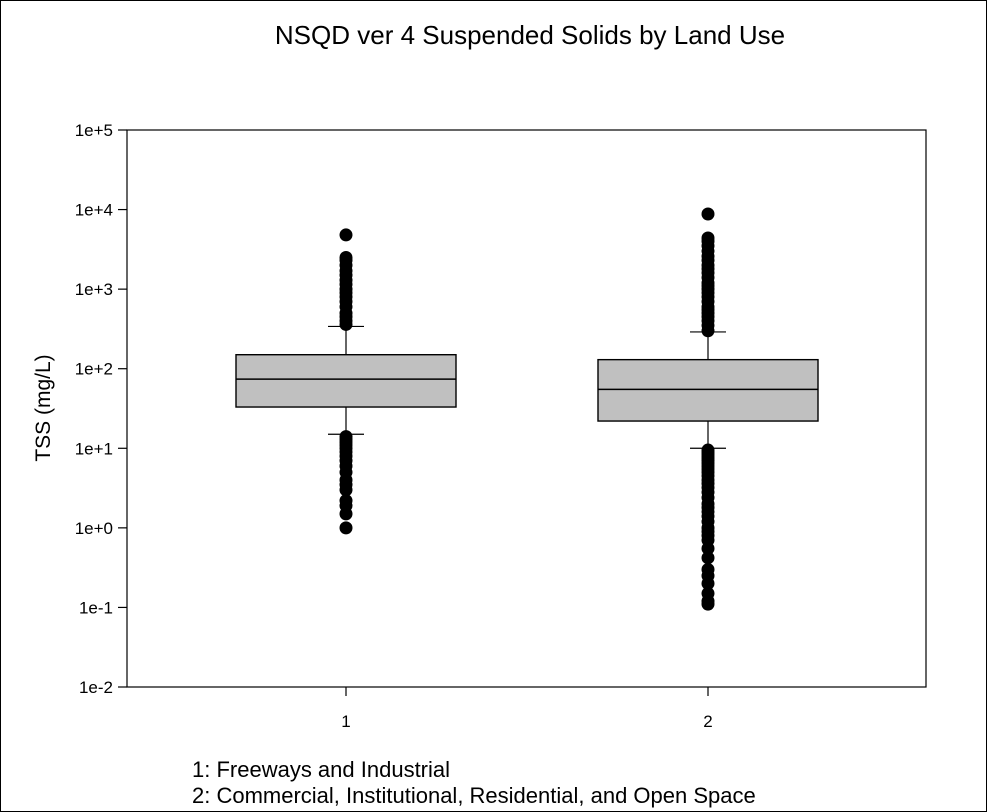 This screenshot has width=987, height=812. Describe the element at coordinates (94, 289) in the screenshot. I see `y-tick-label: 1e+3` at that location.